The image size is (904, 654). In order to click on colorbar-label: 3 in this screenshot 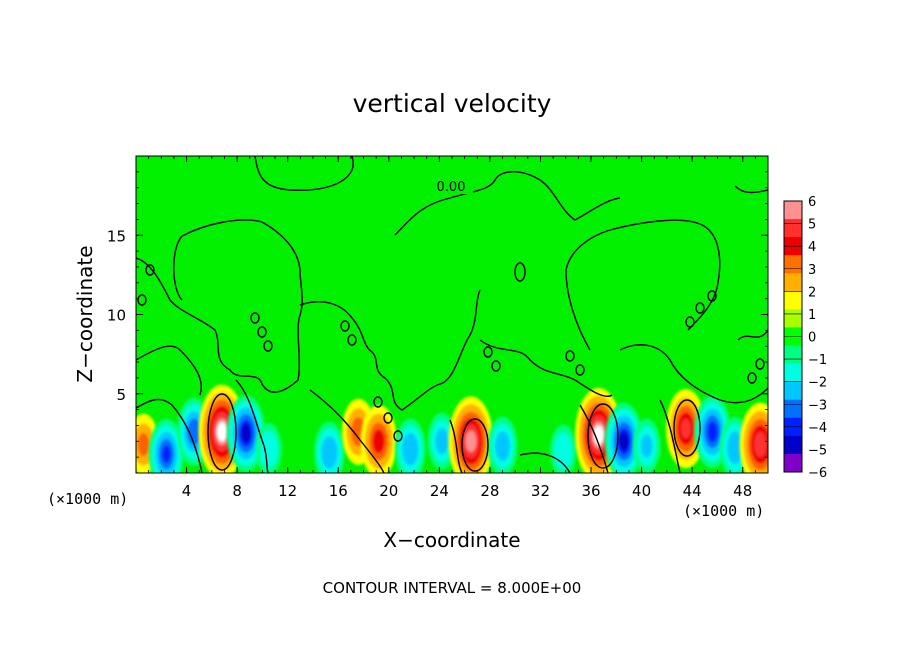, I will do `click(812, 270)`.